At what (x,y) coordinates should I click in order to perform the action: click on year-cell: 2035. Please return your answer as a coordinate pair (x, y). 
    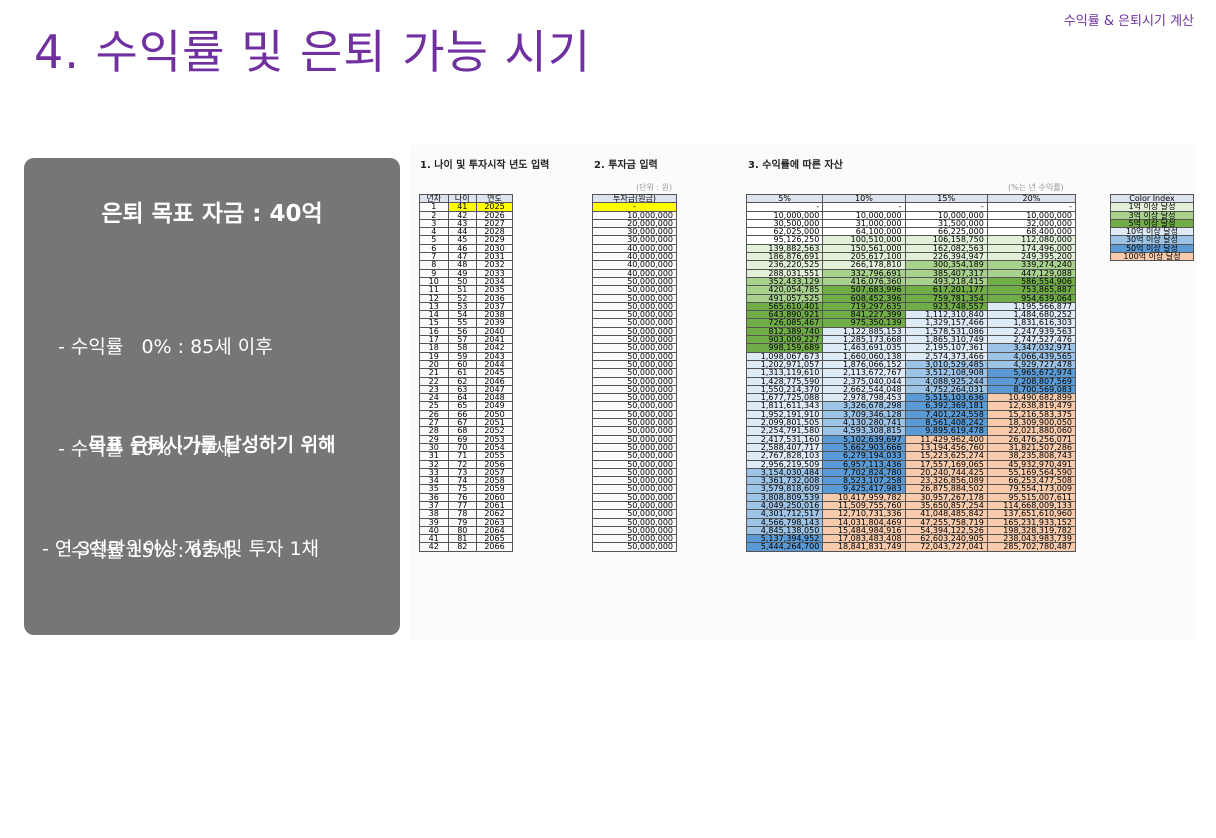
    Looking at the image, I should click on (494, 290).